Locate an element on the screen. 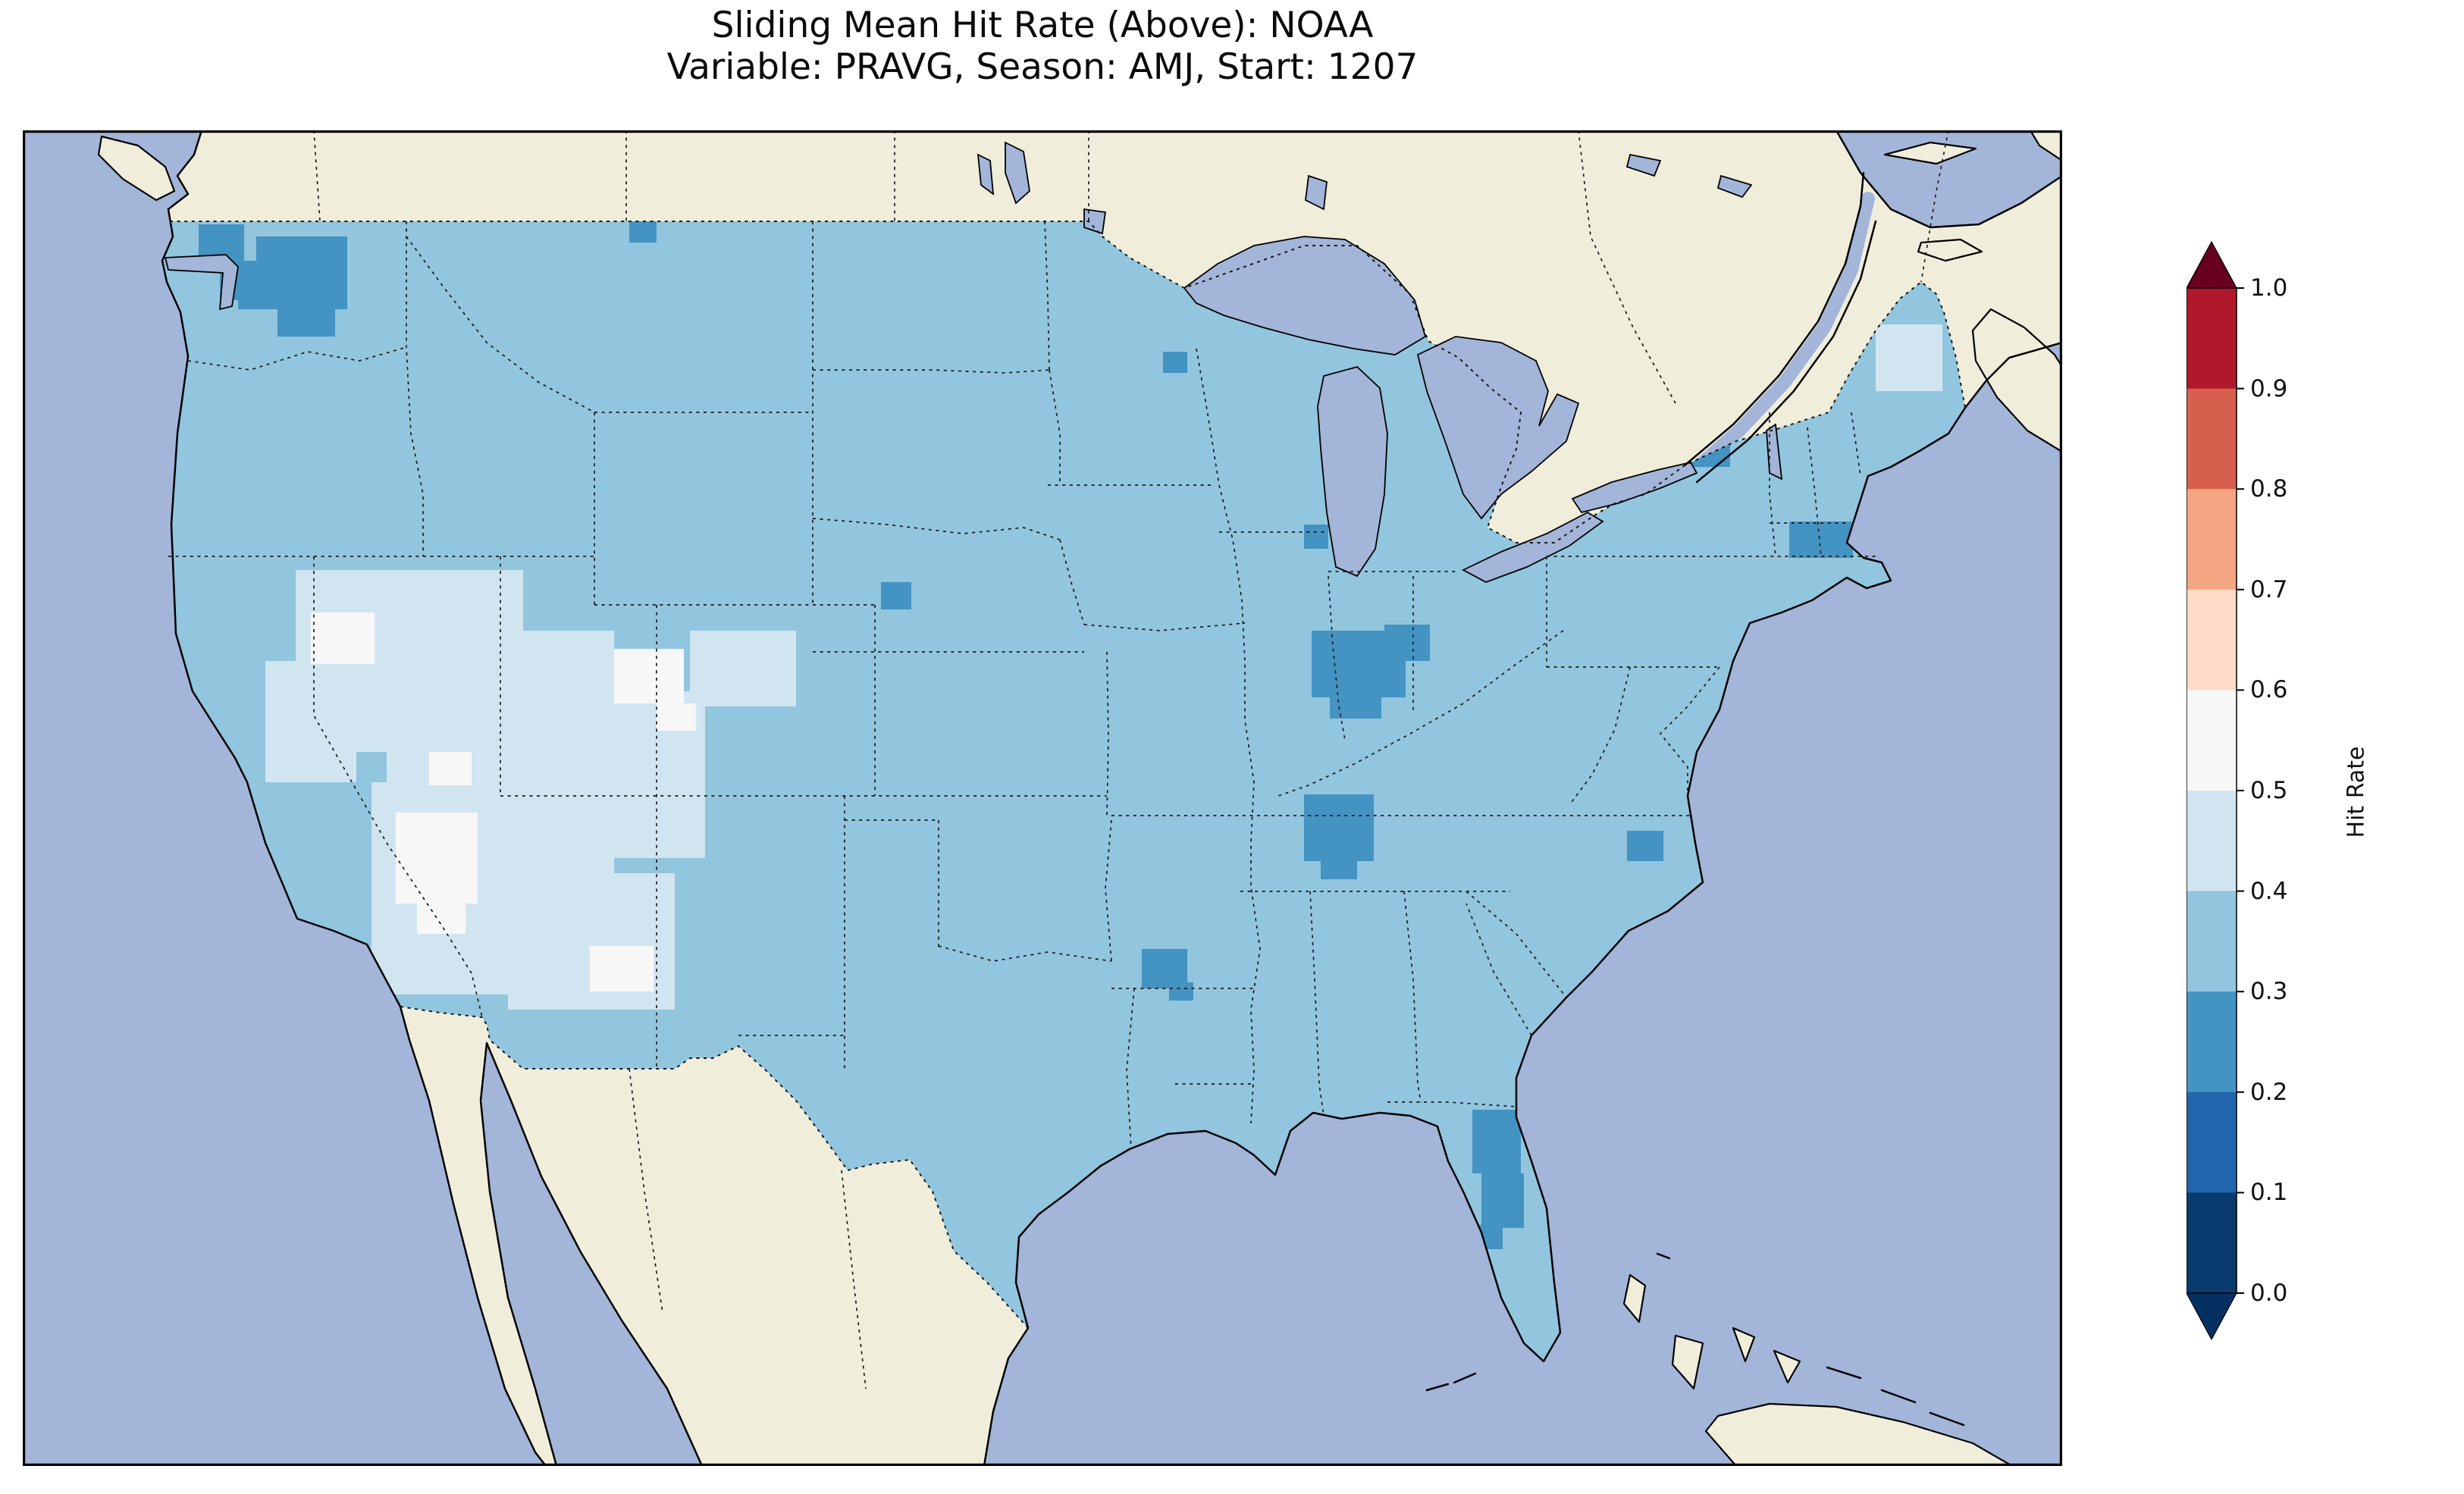 This screenshot has height=1494, width=2464. nova-scotia is located at coordinates (2017, 380).